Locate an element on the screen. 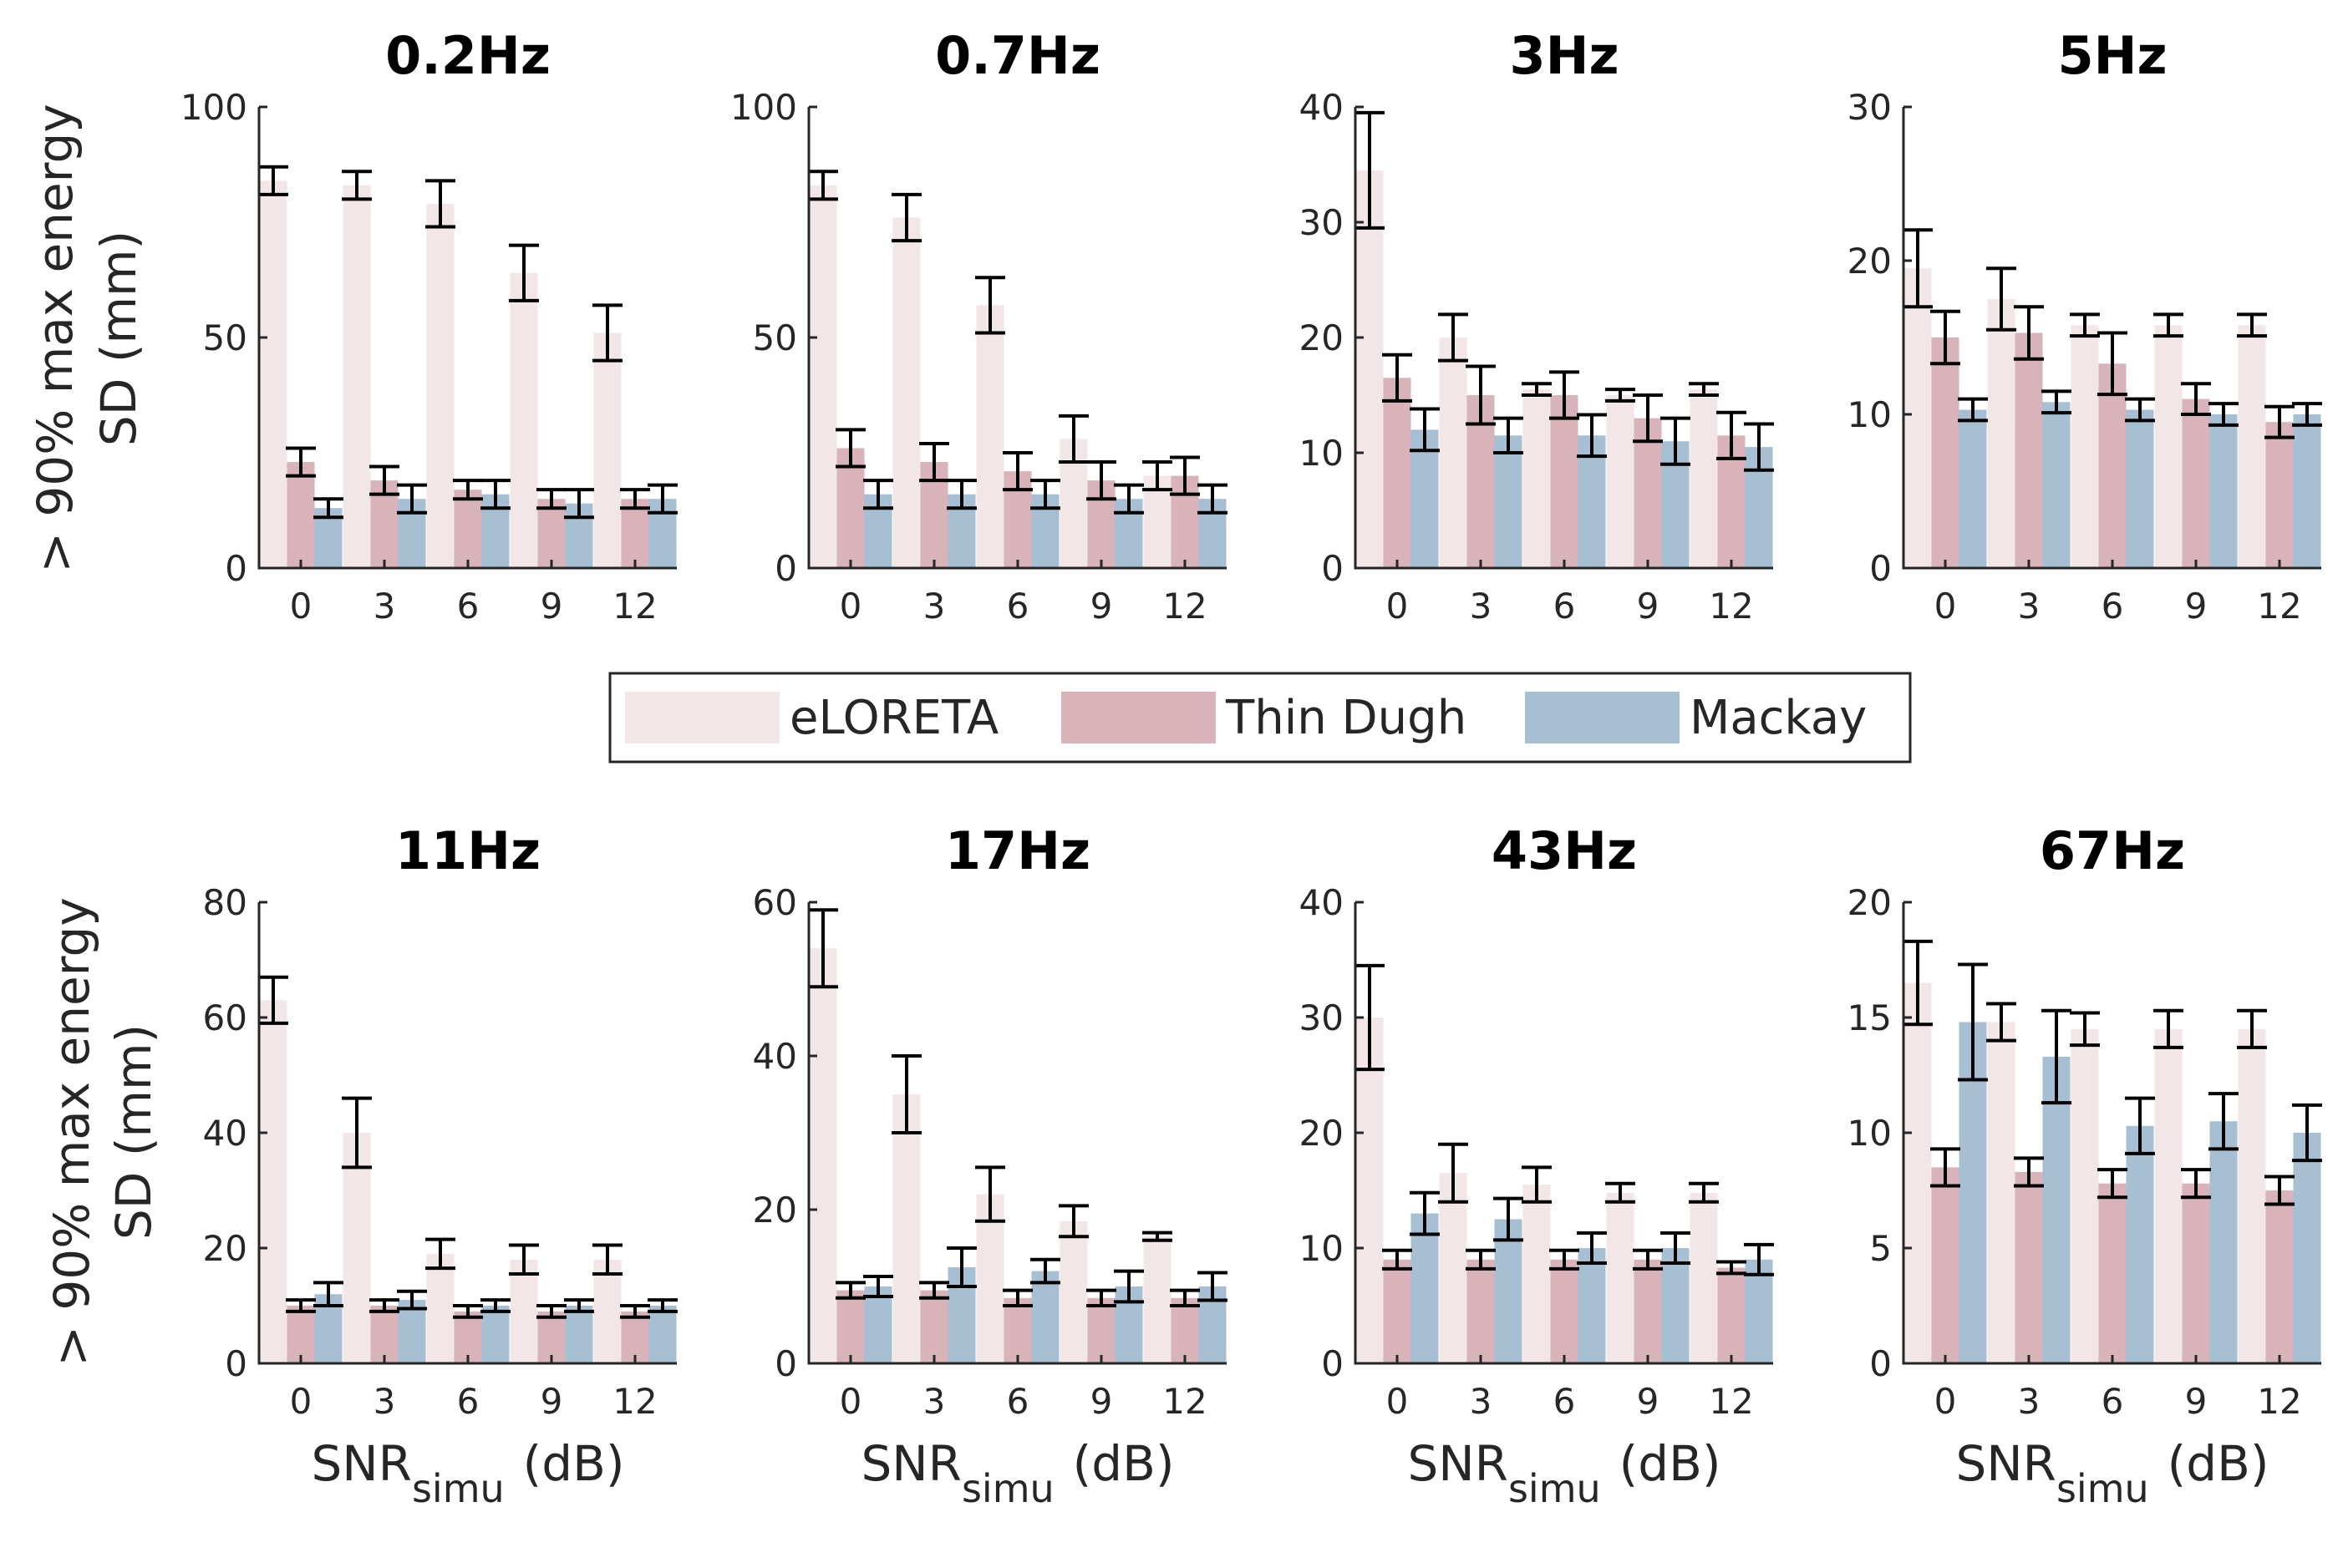  panel-title: 43Hz is located at coordinates (1564, 851).